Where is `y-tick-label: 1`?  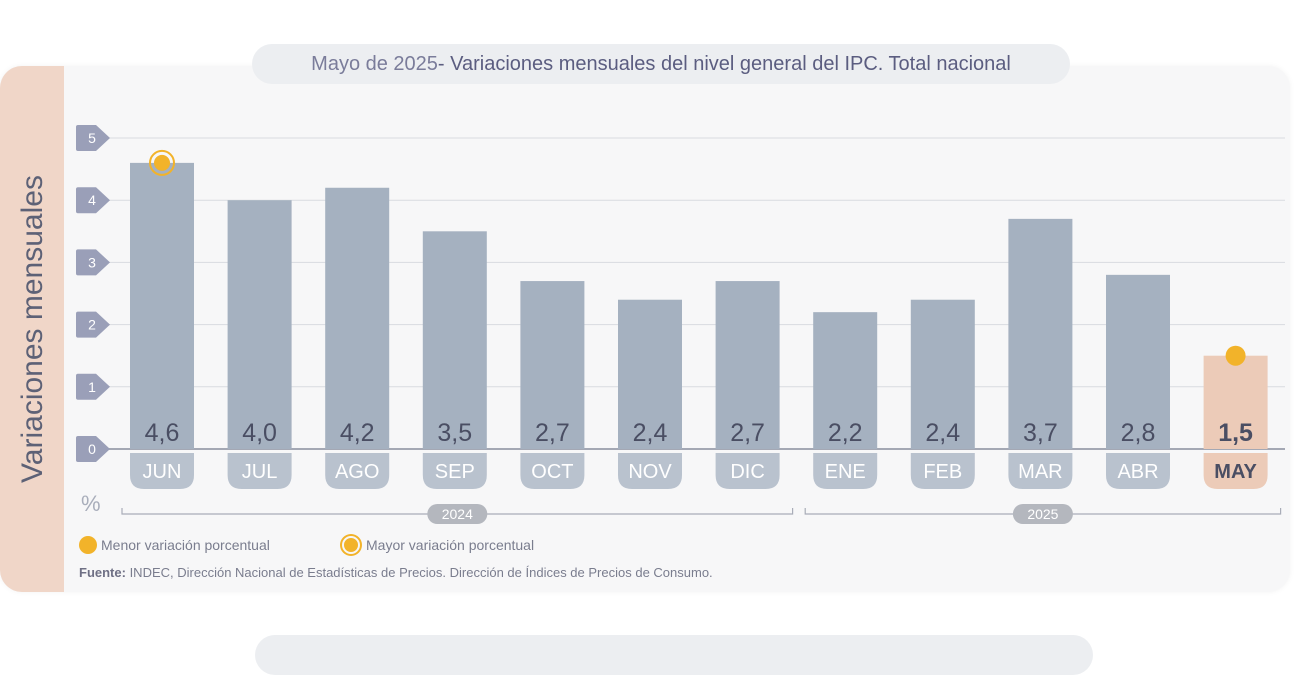 y-tick-label: 1 is located at coordinates (92, 387).